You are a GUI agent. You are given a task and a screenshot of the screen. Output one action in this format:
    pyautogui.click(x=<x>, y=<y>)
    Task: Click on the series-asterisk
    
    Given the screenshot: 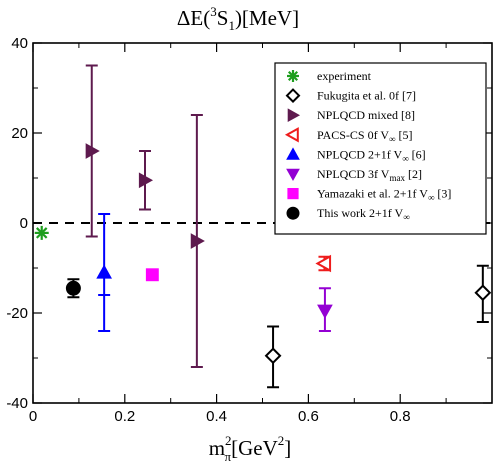 What is the action you would take?
    pyautogui.click(x=41, y=232)
    